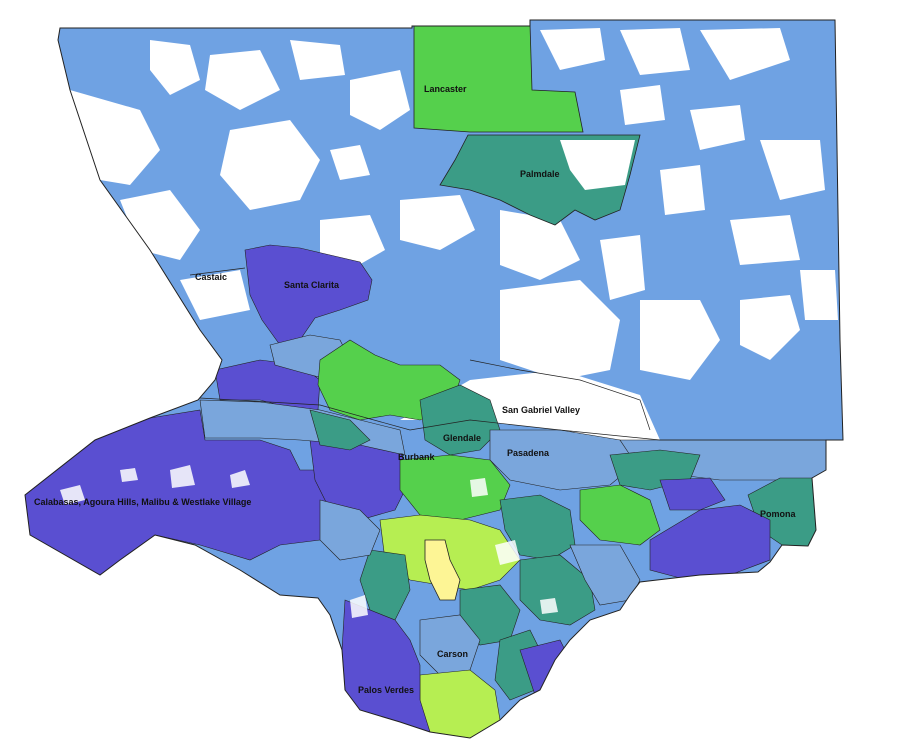 This screenshot has width=900, height=752. I want to click on region-pasadena, so click(565, 460).